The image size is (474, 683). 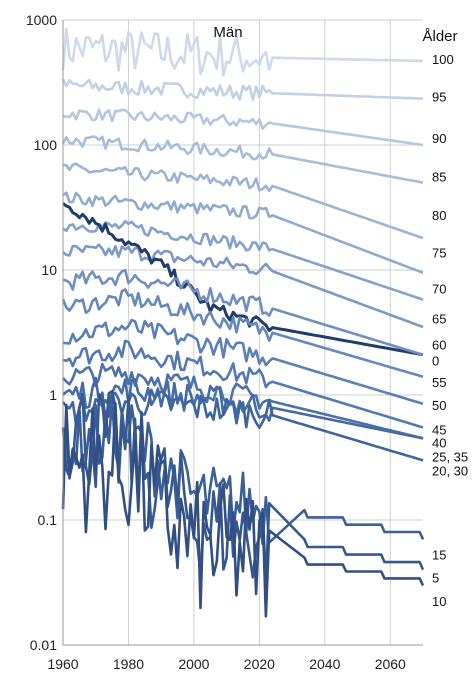 What do you see at coordinates (193, 664) in the screenshot?
I see `x-tick-label: 2000` at bounding box center [193, 664].